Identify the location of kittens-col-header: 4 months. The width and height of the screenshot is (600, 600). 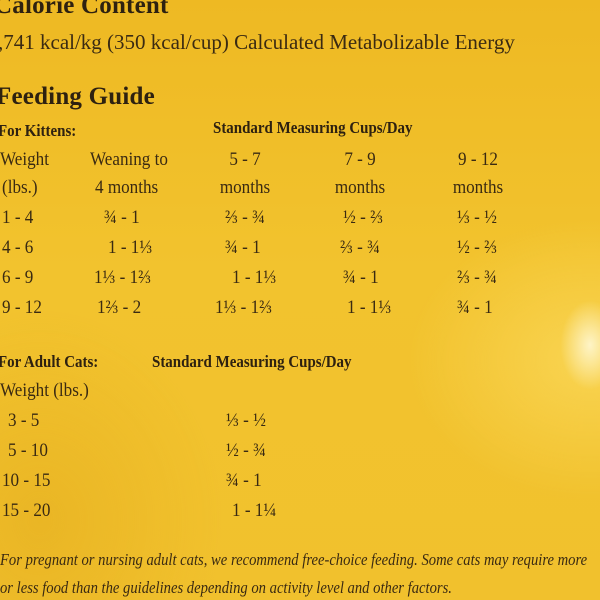
(127, 187).